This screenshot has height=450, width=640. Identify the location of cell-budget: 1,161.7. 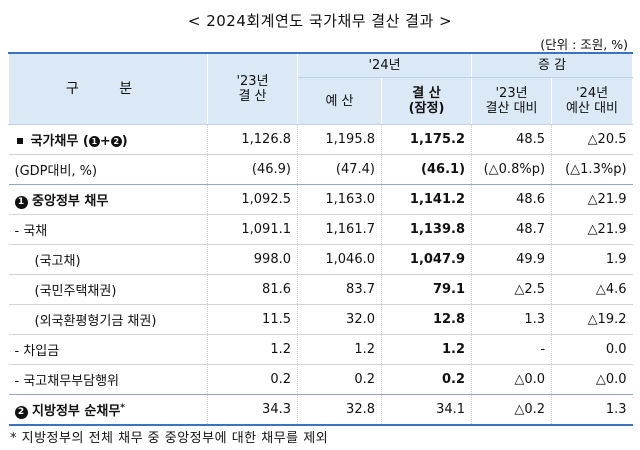
(339, 229).